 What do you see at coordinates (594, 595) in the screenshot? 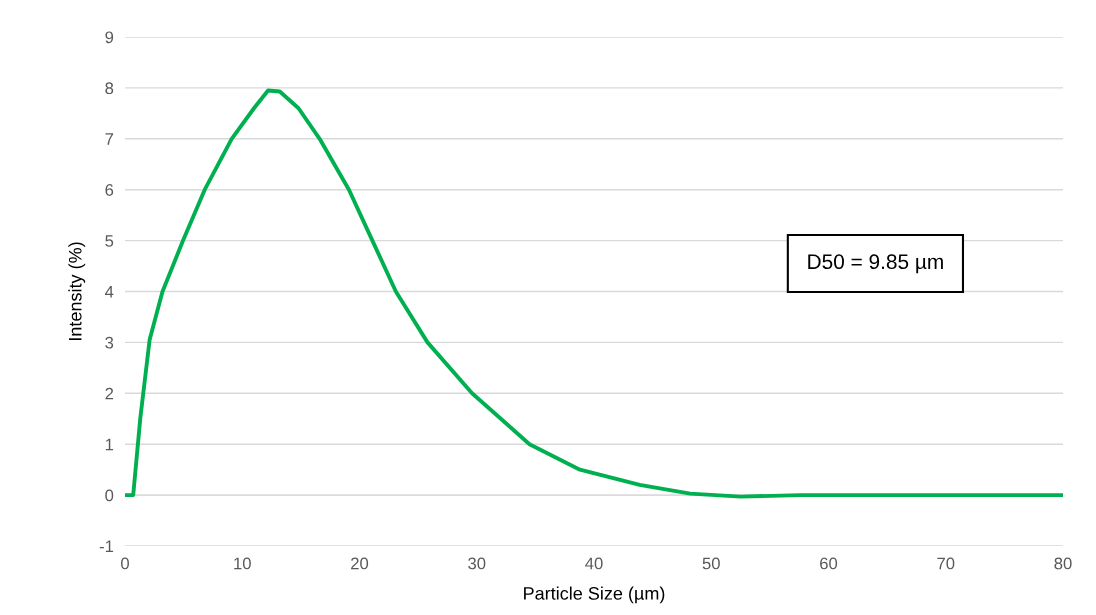
I see `x-axis-title: Particle Size (µm)` at bounding box center [594, 595].